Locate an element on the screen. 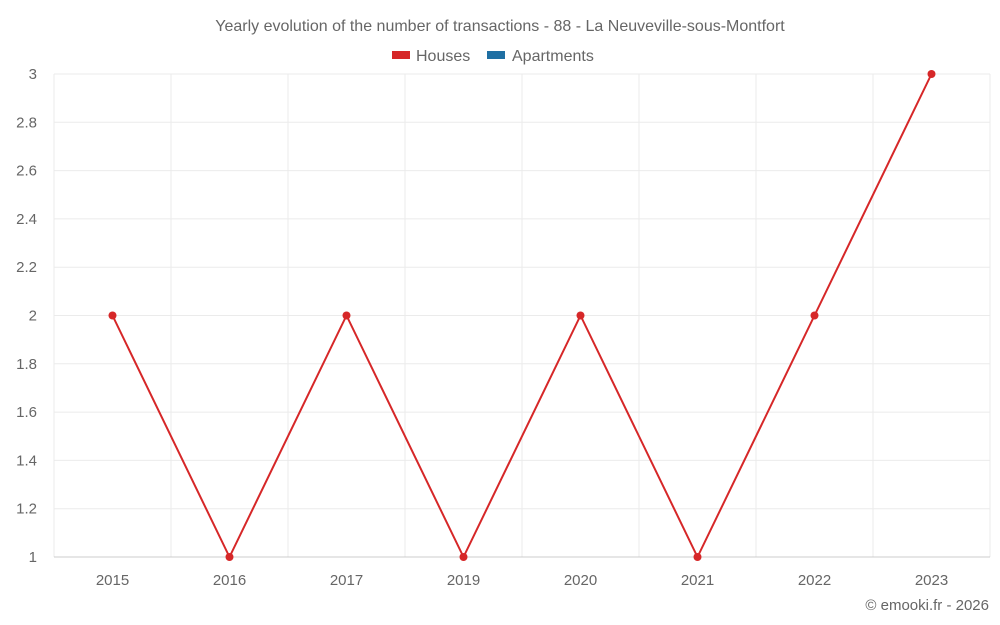 The image size is (1000, 625). x-axis-labels: 2015 2016 2017 2019 2020 2021 2022 2023 is located at coordinates (522, 580).